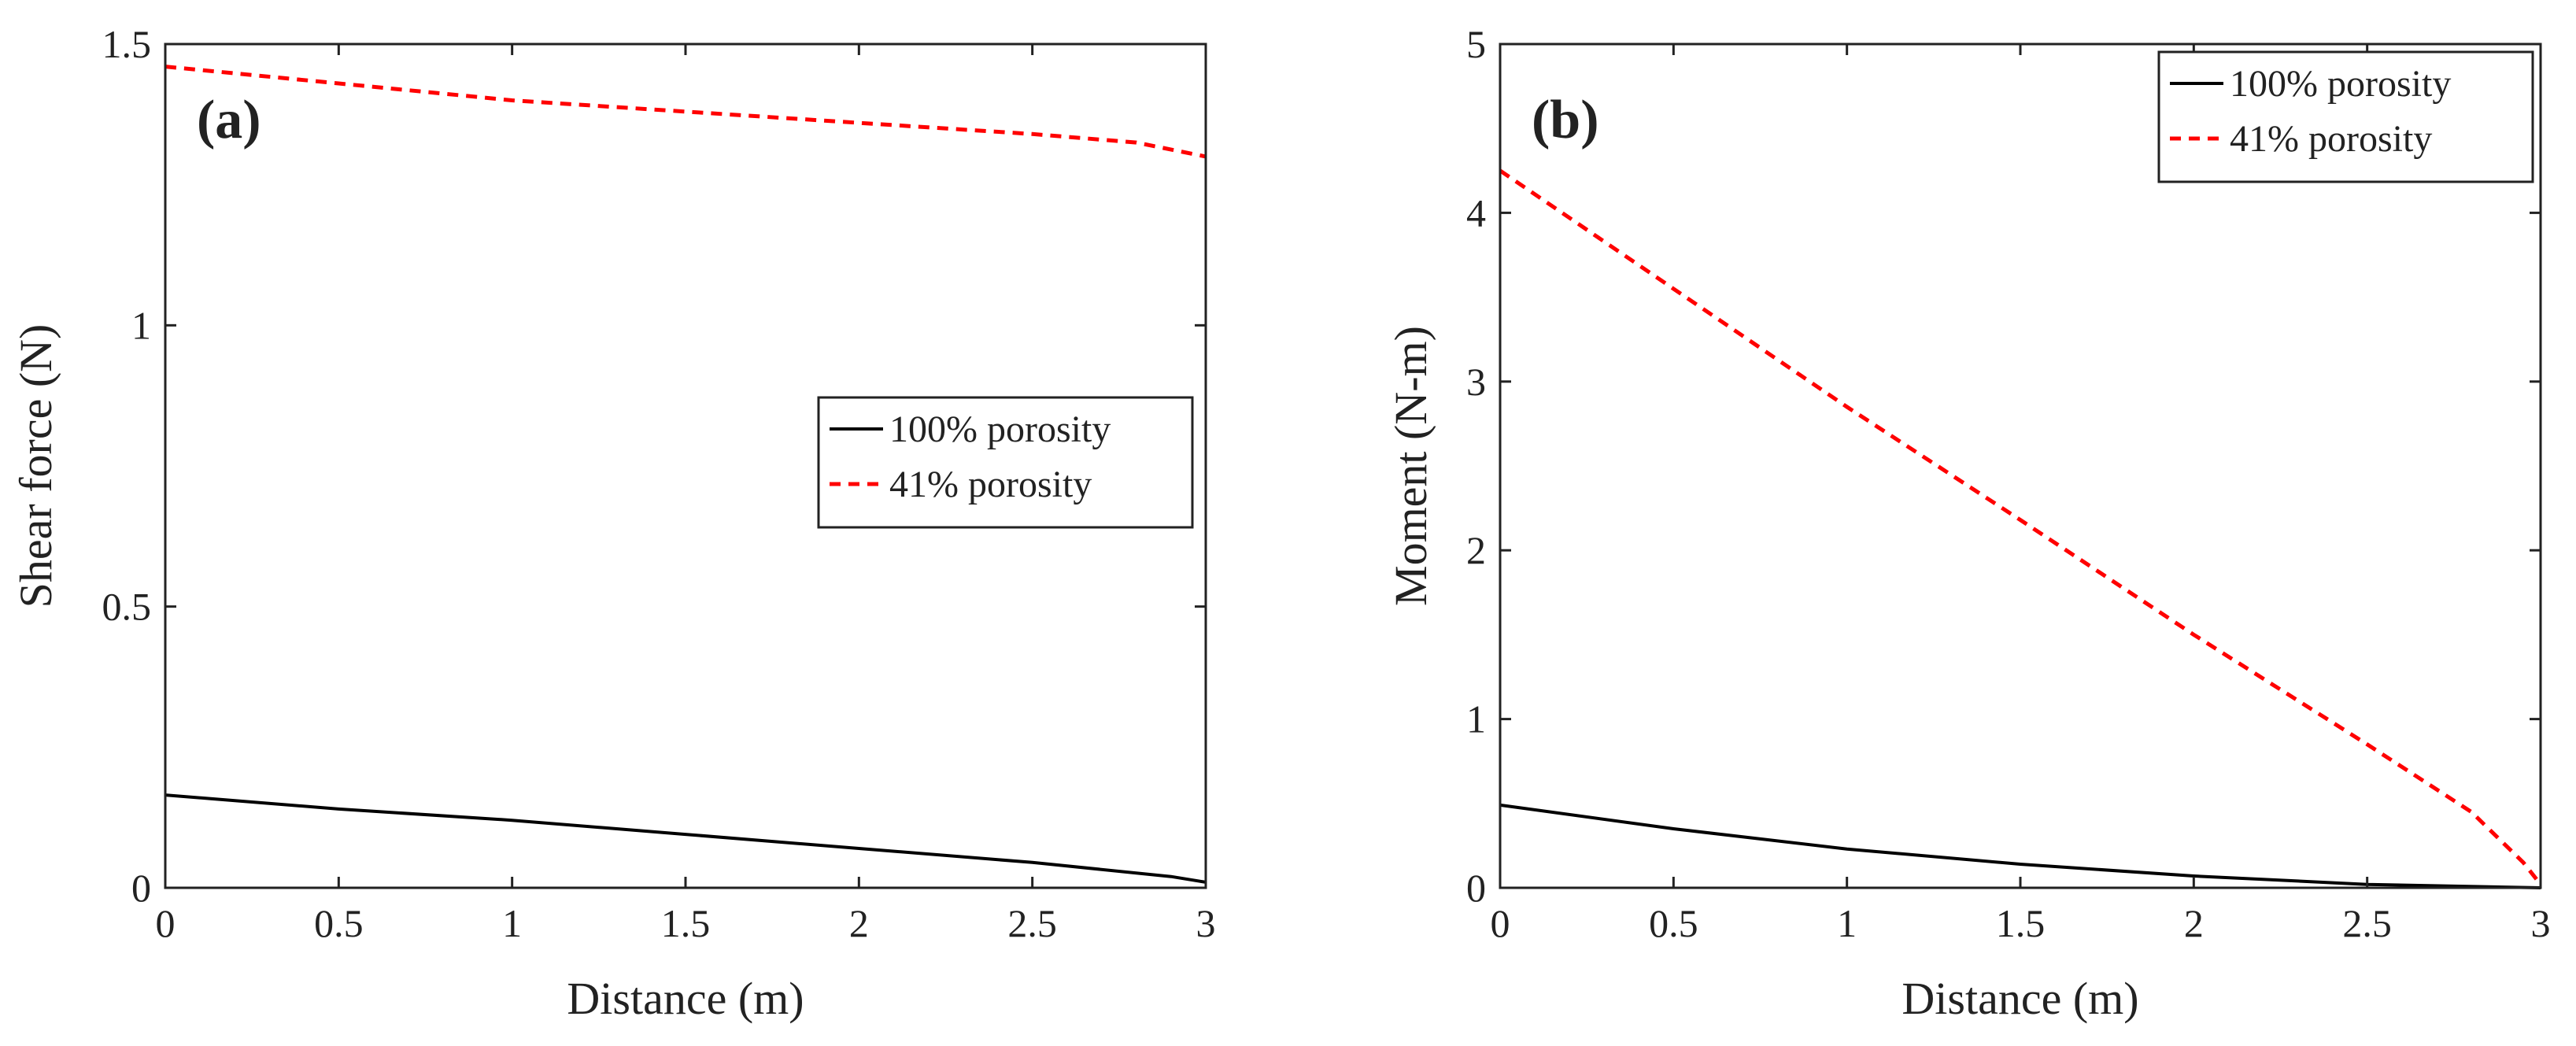 The image size is (2576, 1046). What do you see at coordinates (685, 112) in the screenshot?
I see `series-line-41-porosity` at bounding box center [685, 112].